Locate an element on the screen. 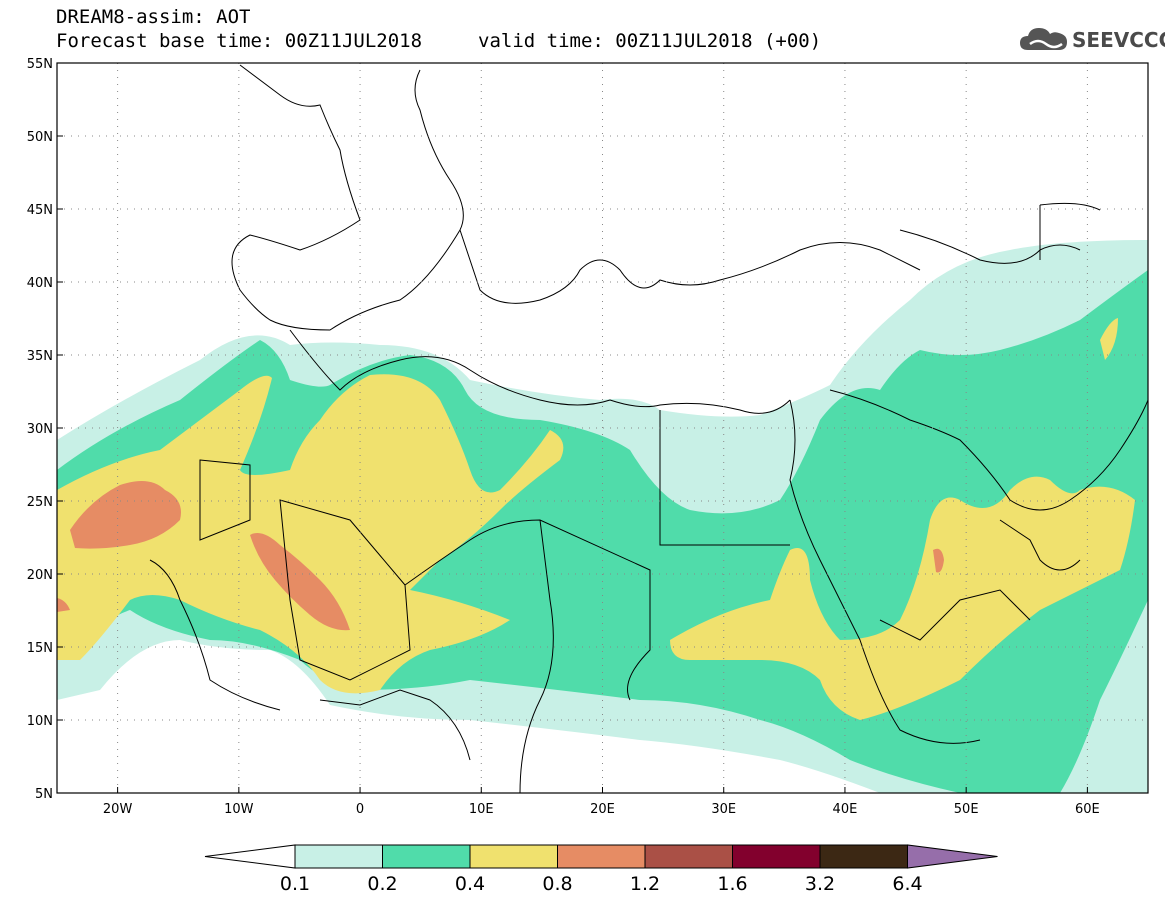  lon-tick-label: 10W is located at coordinates (239, 809).